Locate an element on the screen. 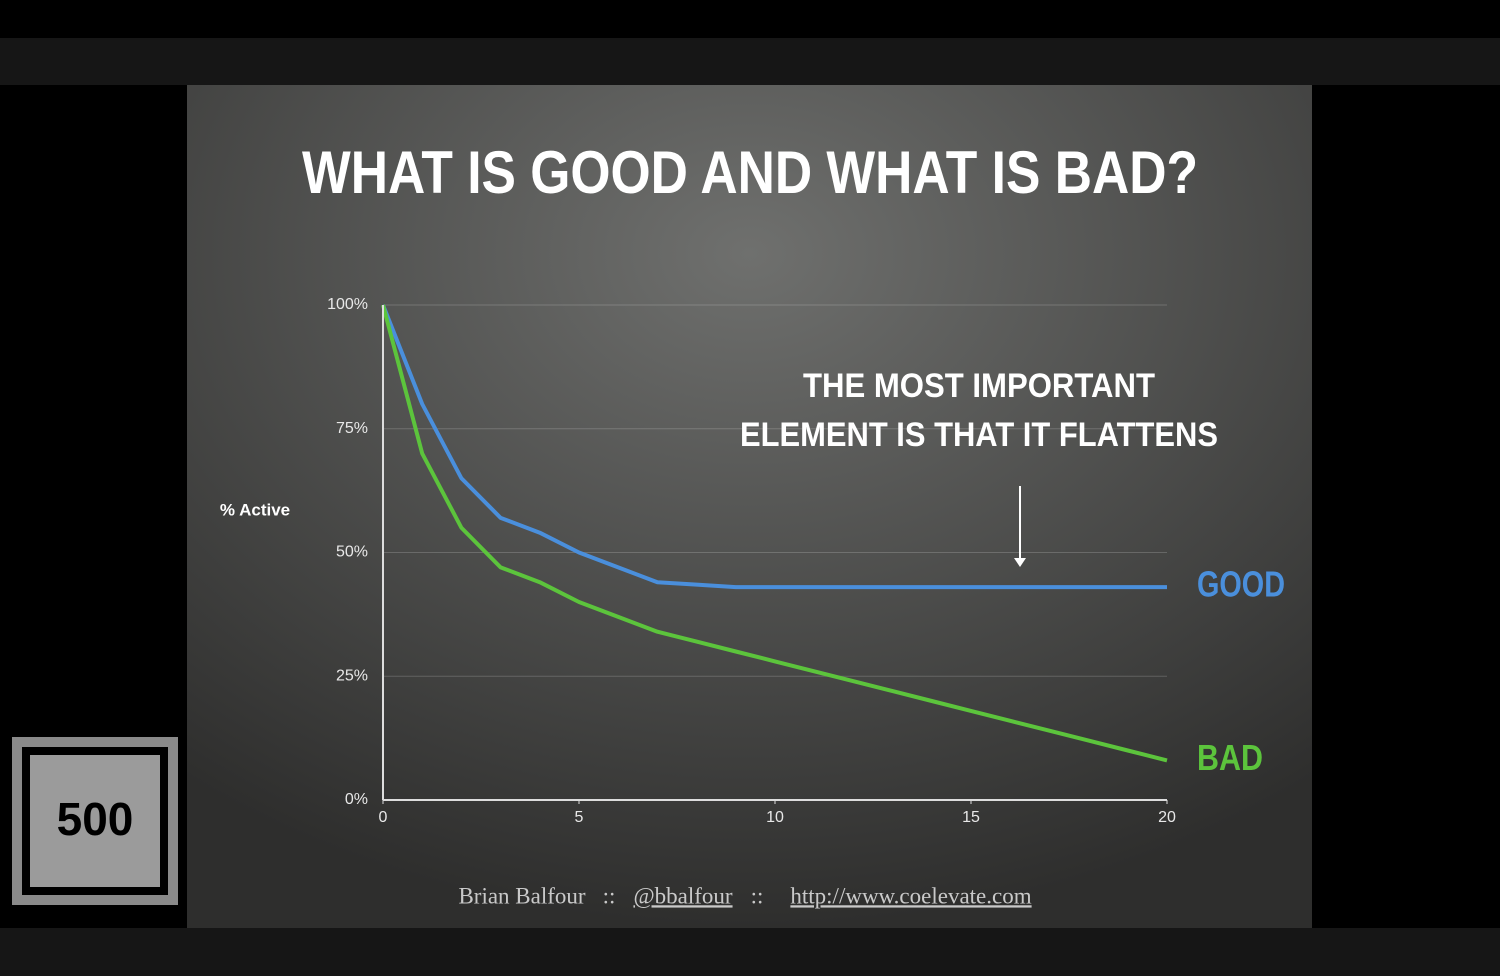 Image resolution: width=1500 pixels, height=976 pixels. y-tick-label: 25% is located at coordinates (352, 675).